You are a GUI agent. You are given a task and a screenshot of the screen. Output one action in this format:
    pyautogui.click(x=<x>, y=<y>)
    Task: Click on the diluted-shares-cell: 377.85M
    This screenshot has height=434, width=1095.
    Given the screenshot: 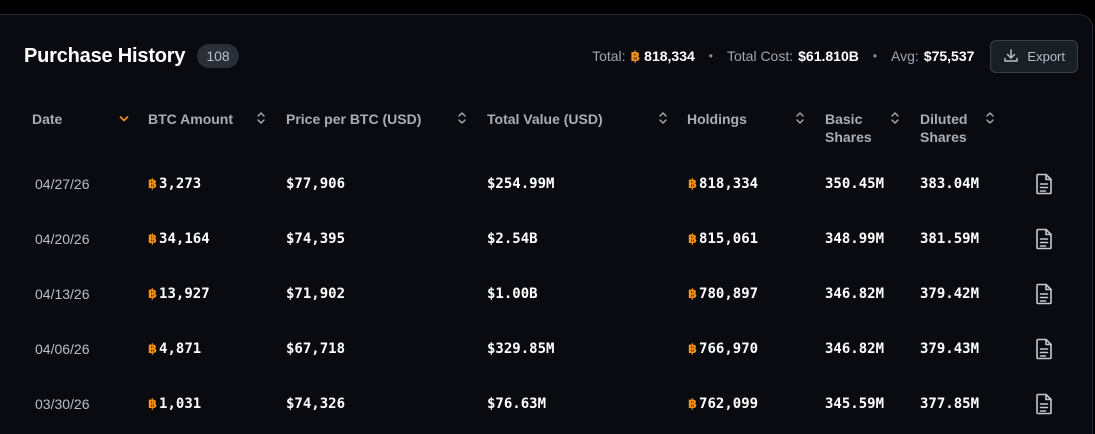 What is the action you would take?
    pyautogui.click(x=950, y=404)
    